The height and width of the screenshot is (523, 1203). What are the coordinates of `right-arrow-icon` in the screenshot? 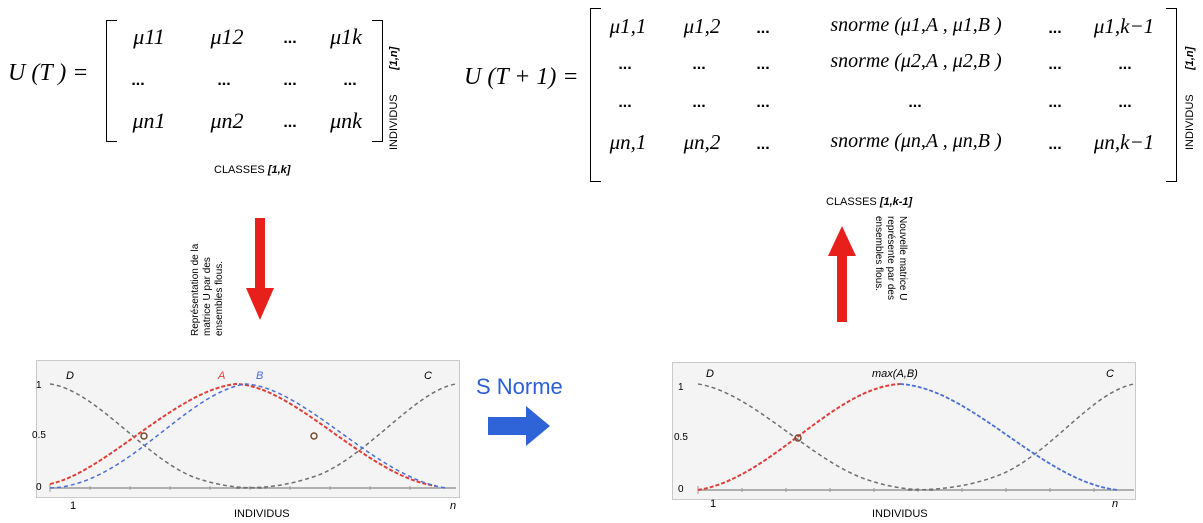 It's located at (519, 426).